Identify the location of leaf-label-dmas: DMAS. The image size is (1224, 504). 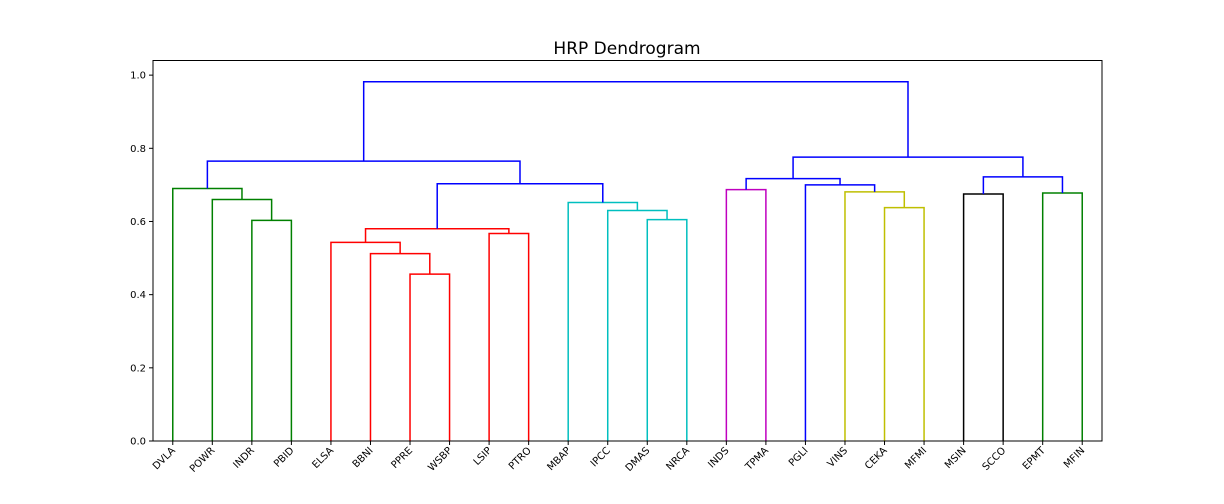
(638, 459).